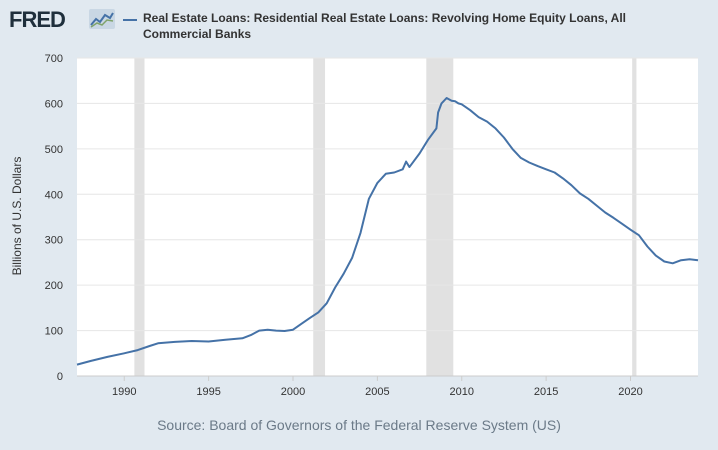 This screenshot has width=718, height=450. Describe the element at coordinates (293, 392) in the screenshot. I see `x-tick-label: 2000` at that location.